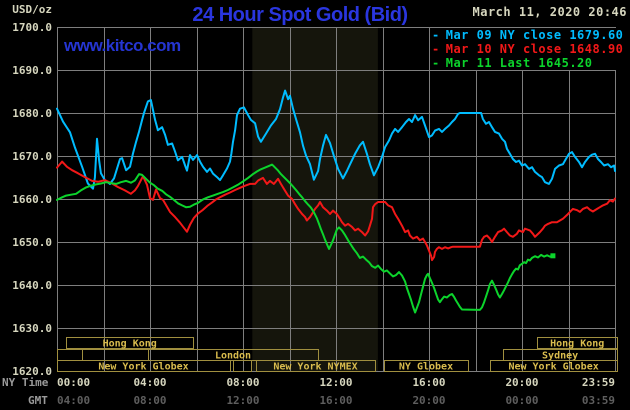 The image size is (630, 410). Describe the element at coordinates (25, 382) in the screenshot. I see `ny-time-axis-label: NY Time` at that location.